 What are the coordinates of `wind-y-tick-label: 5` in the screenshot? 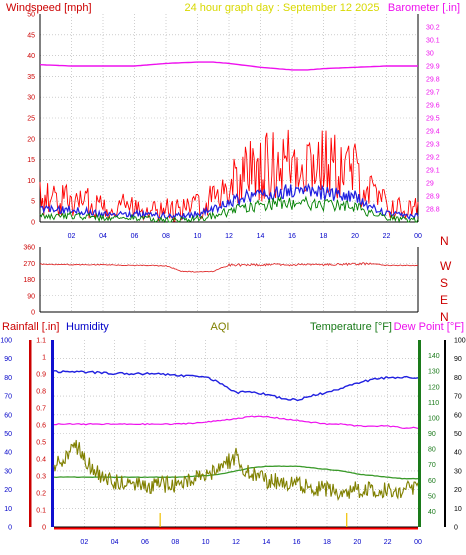 It's located at (33, 202).